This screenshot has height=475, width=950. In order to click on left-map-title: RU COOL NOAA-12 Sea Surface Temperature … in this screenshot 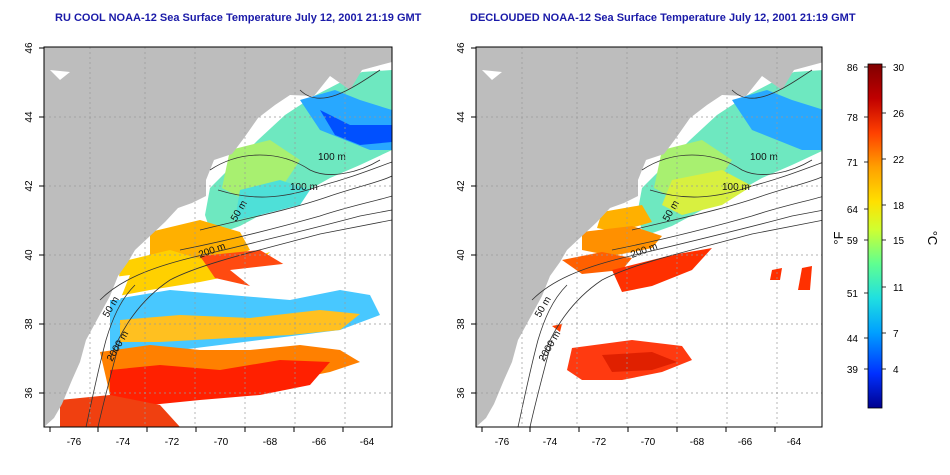, I will do `click(238, 18)`.